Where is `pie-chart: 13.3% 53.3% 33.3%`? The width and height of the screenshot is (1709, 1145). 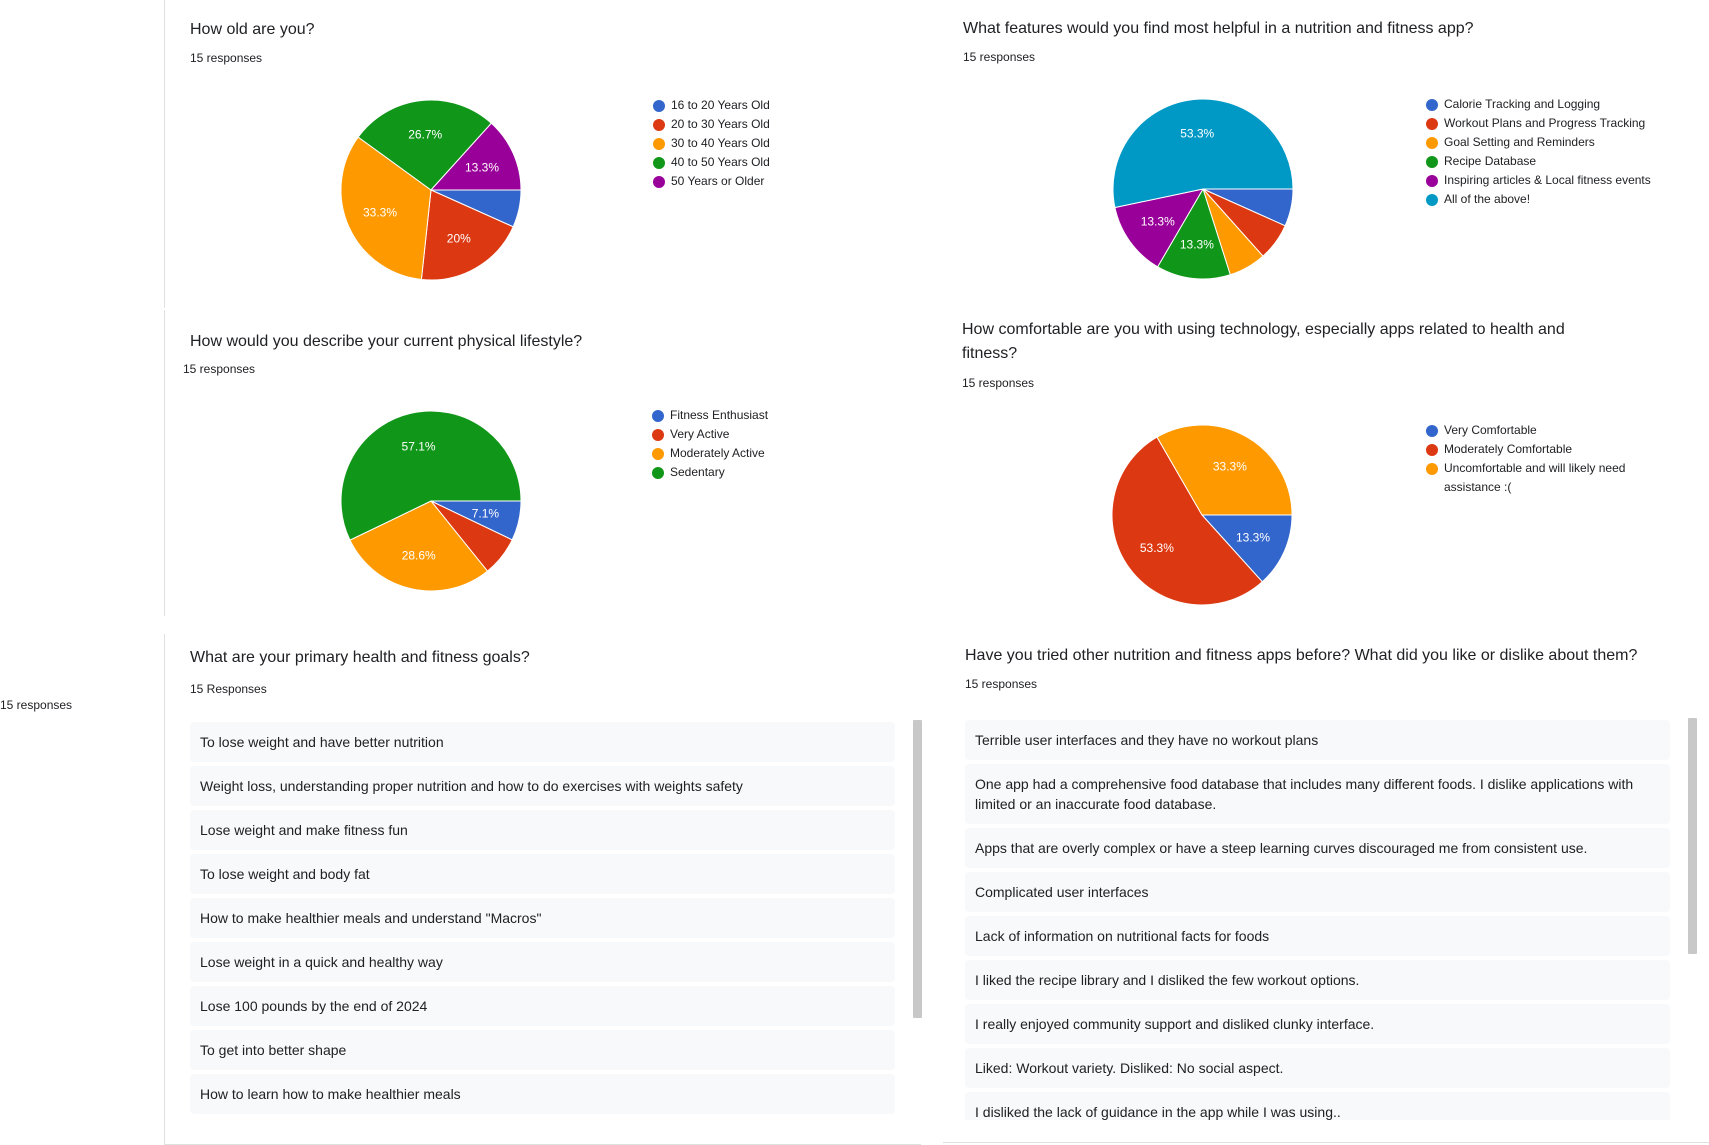 pie-chart: 13.3% 53.3% 33.3% is located at coordinates (1202, 515).